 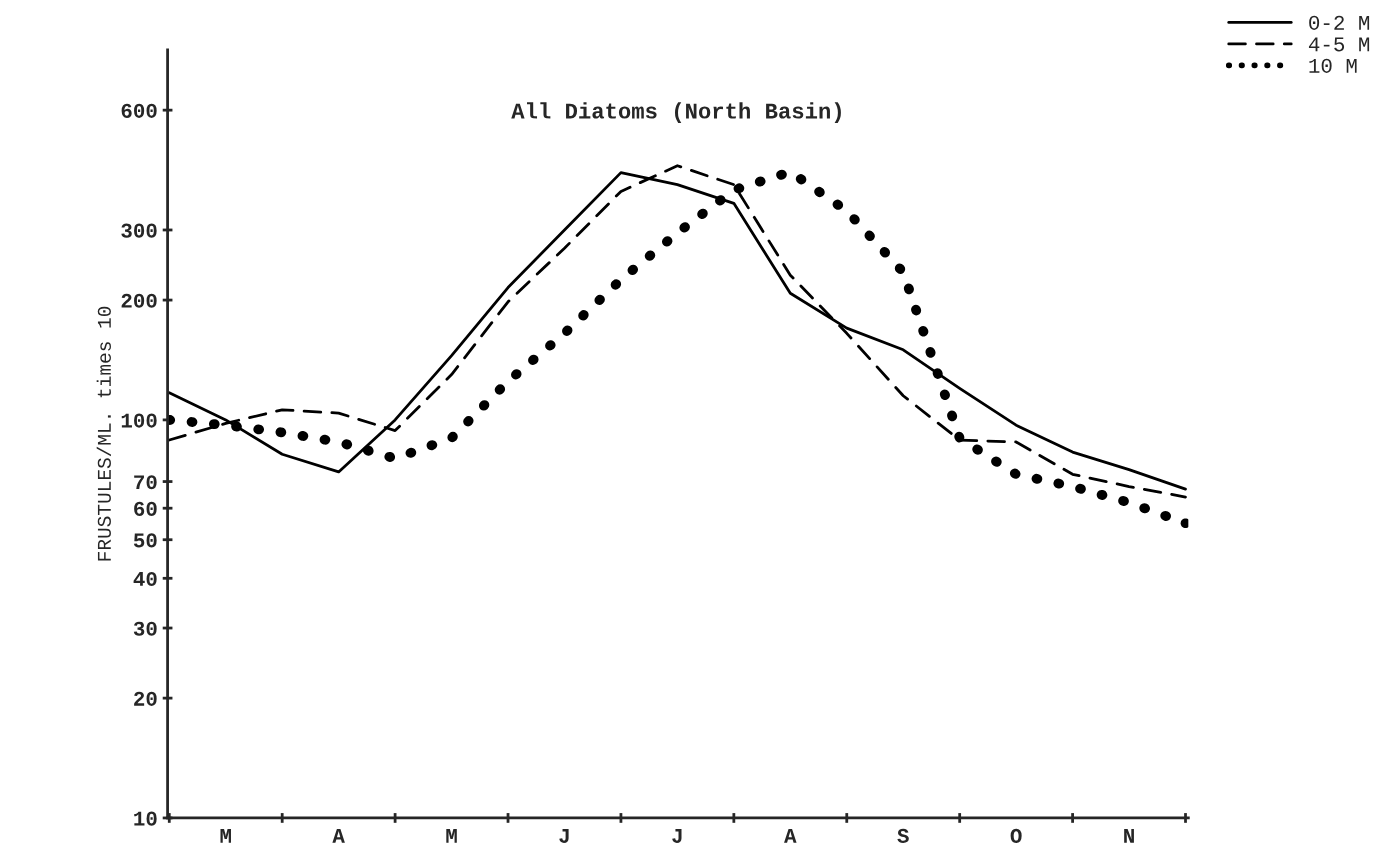 What do you see at coordinates (145, 482) in the screenshot?
I see `y-tick-label: 70` at bounding box center [145, 482].